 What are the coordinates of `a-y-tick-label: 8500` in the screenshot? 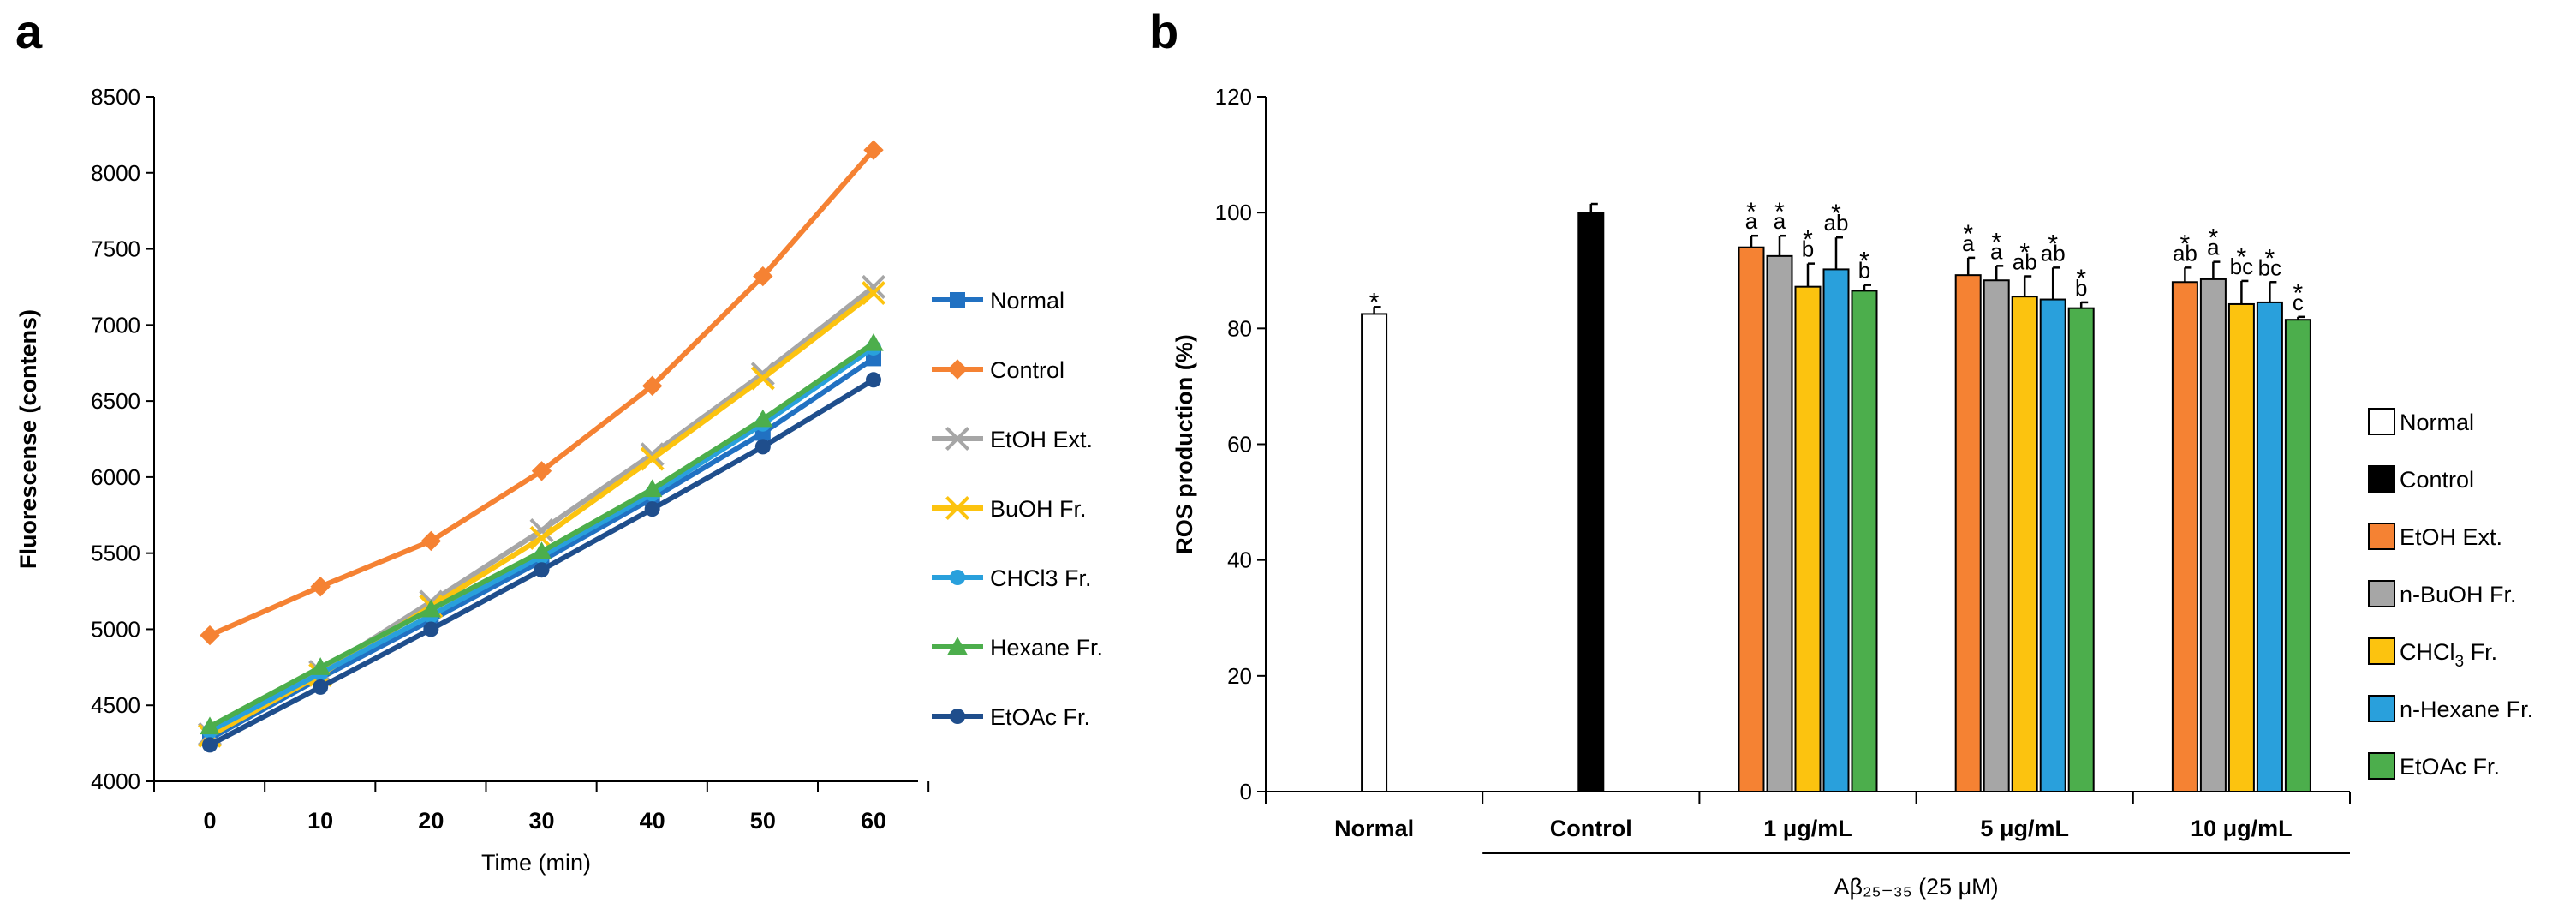 It's located at (116, 97).